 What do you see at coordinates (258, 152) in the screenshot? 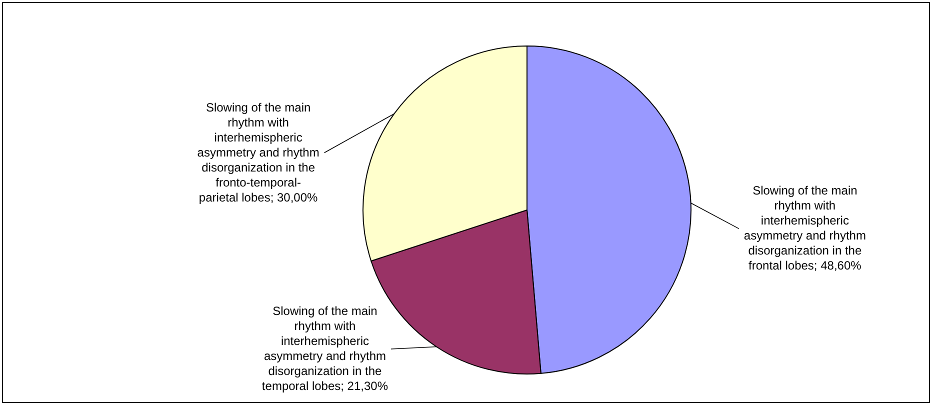
I see `slice-label: Slowing of the main rhythm with interhemispheric asymmetry and rhythm disorganization in the fronto-temporal-parietal lobes; 30,00%` at bounding box center [258, 152].